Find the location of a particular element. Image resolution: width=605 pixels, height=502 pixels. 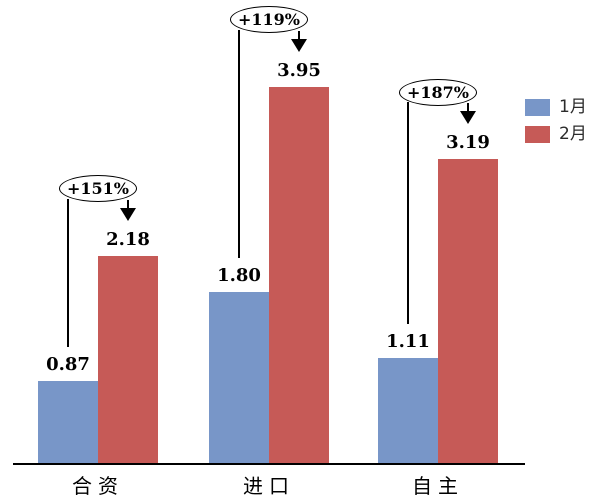

legend-swatch-feb is located at coordinates (537, 134).